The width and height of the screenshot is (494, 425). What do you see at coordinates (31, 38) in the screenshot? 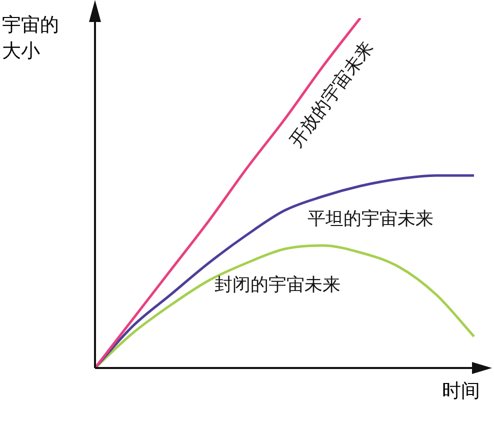
I see `y-axis-title: 宇宙的大小` at bounding box center [31, 38].